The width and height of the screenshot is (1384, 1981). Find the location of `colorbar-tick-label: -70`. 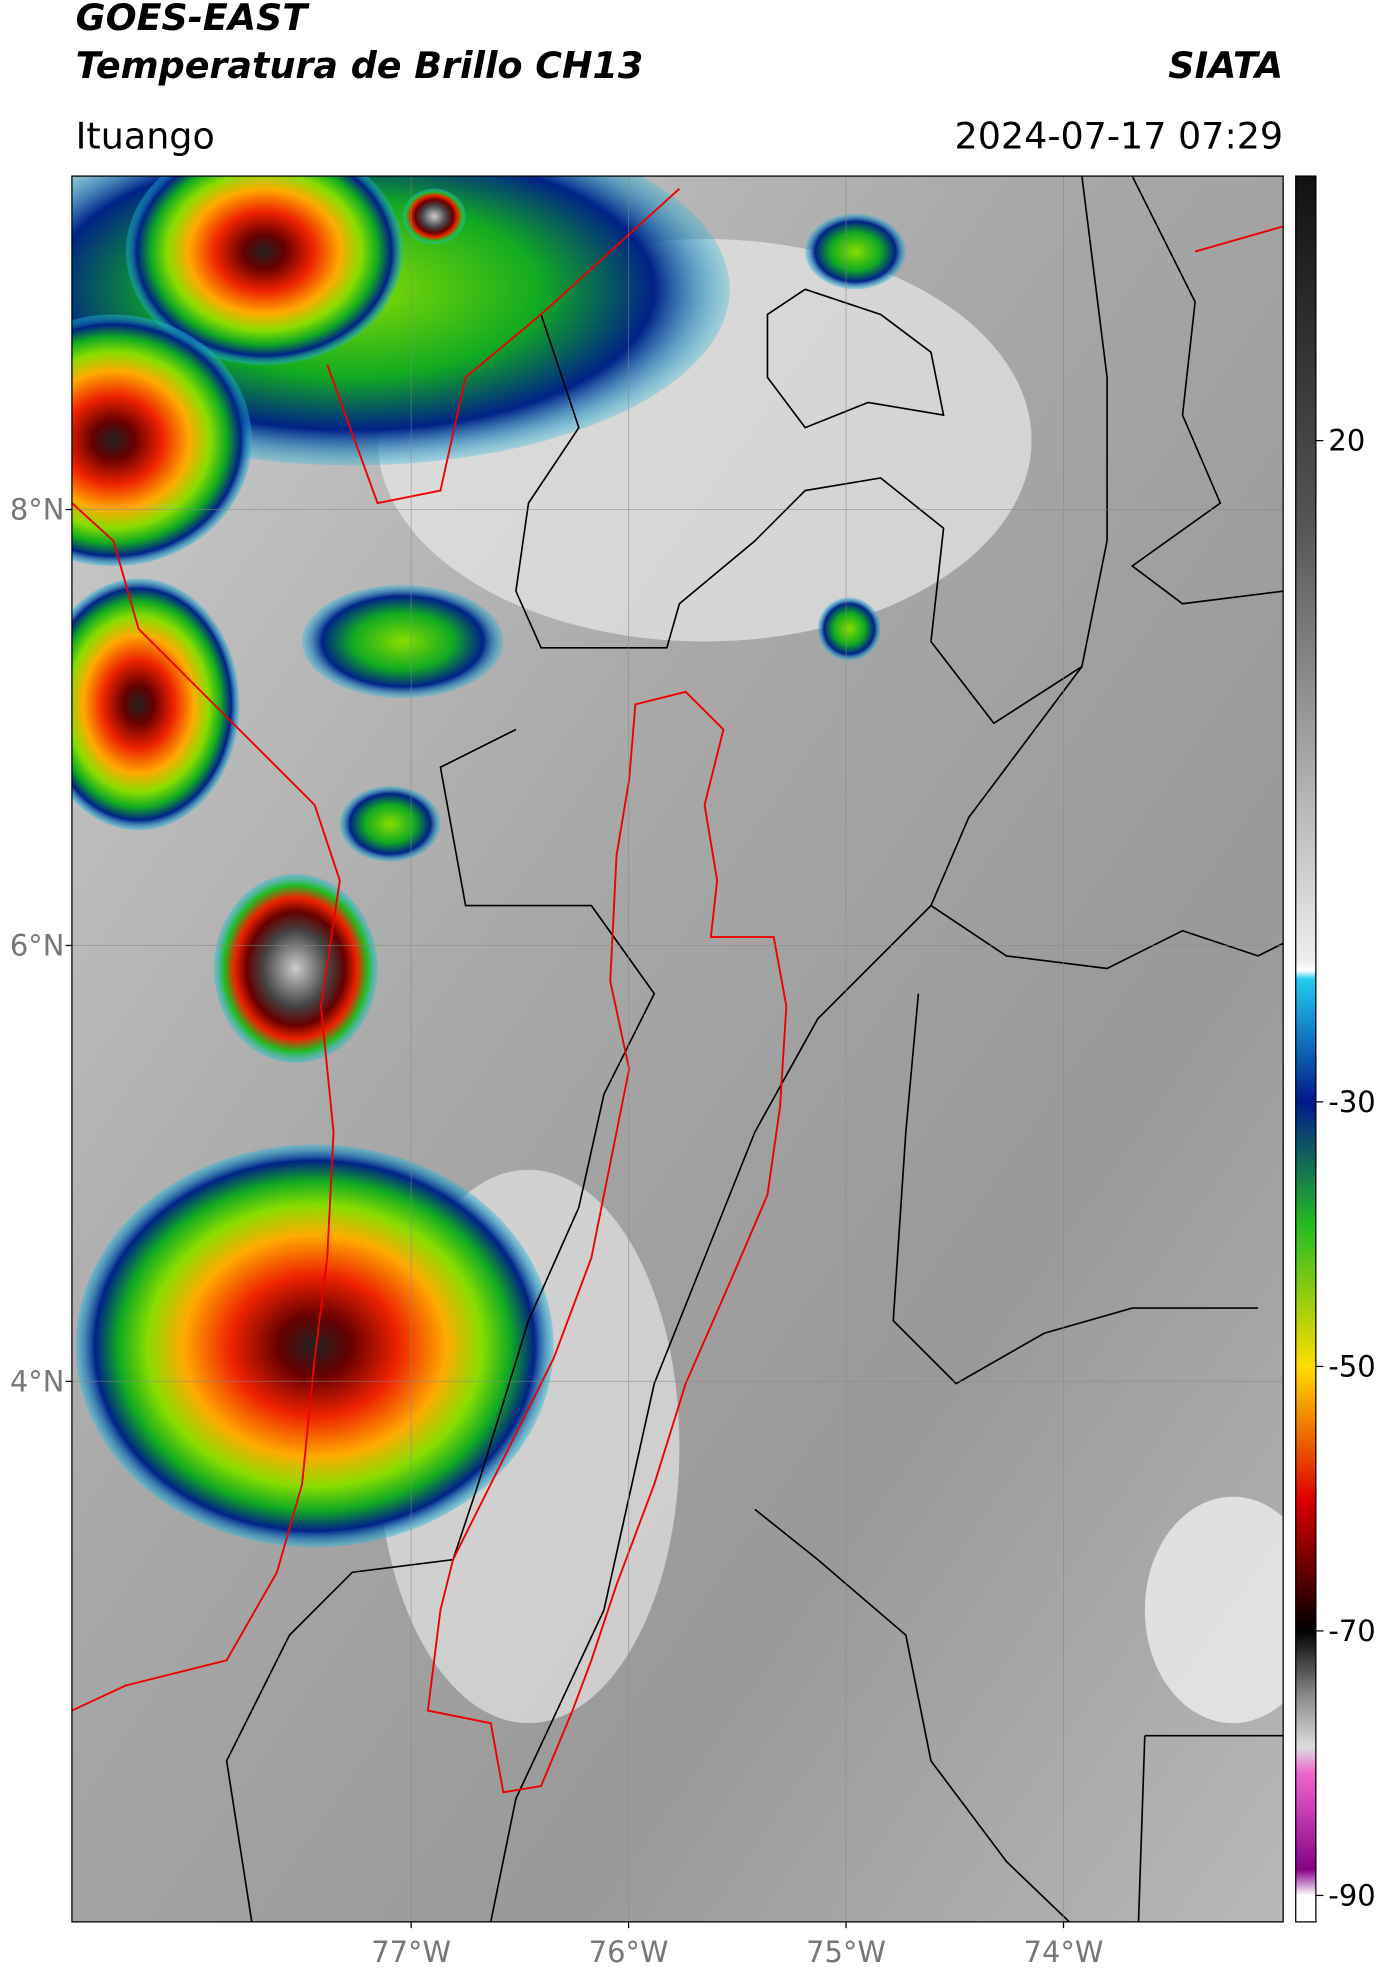

colorbar-tick-label: -70 is located at coordinates (1351, 1631).